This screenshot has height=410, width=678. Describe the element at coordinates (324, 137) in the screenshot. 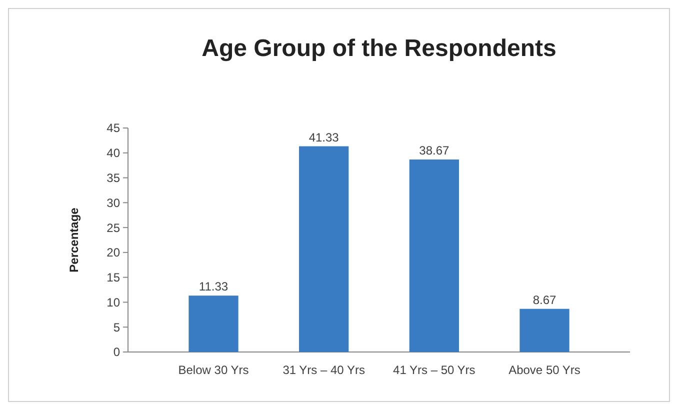

I see `data-label: 41.33` at that location.